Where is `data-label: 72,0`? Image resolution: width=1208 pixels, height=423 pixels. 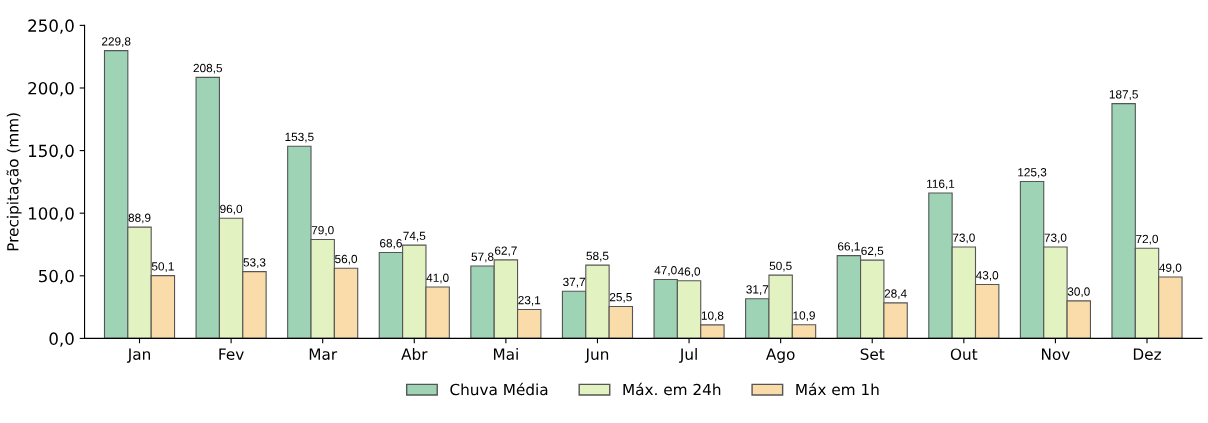 data-label: 72,0 is located at coordinates (1147, 239).